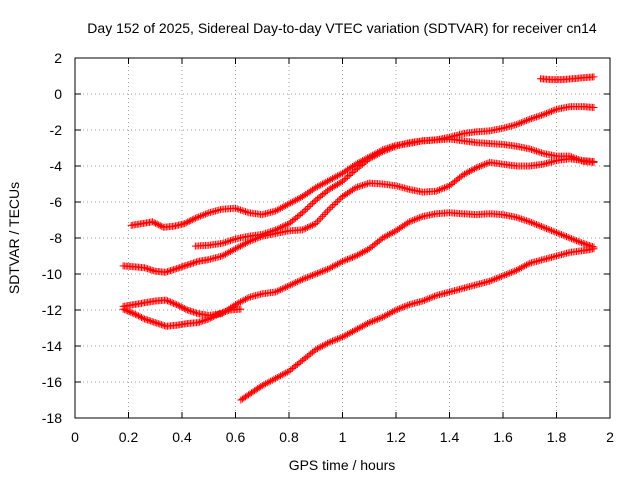 Image resolution: width=640 pixels, height=480 pixels. I want to click on x-tick-label: 0.6, so click(236, 437).